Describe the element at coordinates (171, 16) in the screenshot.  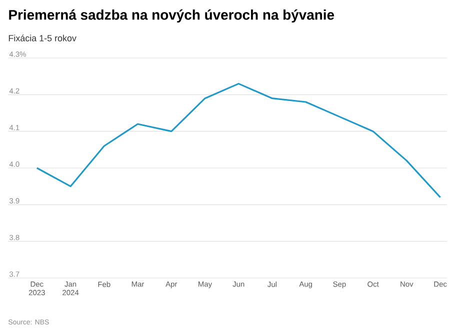
I see `chart-title: Priemerná sadzba na nových úveroch na bývanie` at that location.